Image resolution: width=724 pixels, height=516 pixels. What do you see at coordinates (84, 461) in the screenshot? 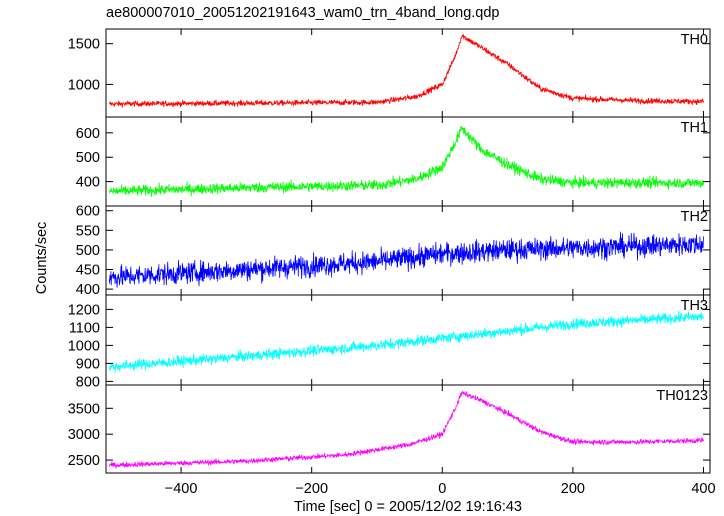
I see `y-tick-label: 2500` at bounding box center [84, 461].